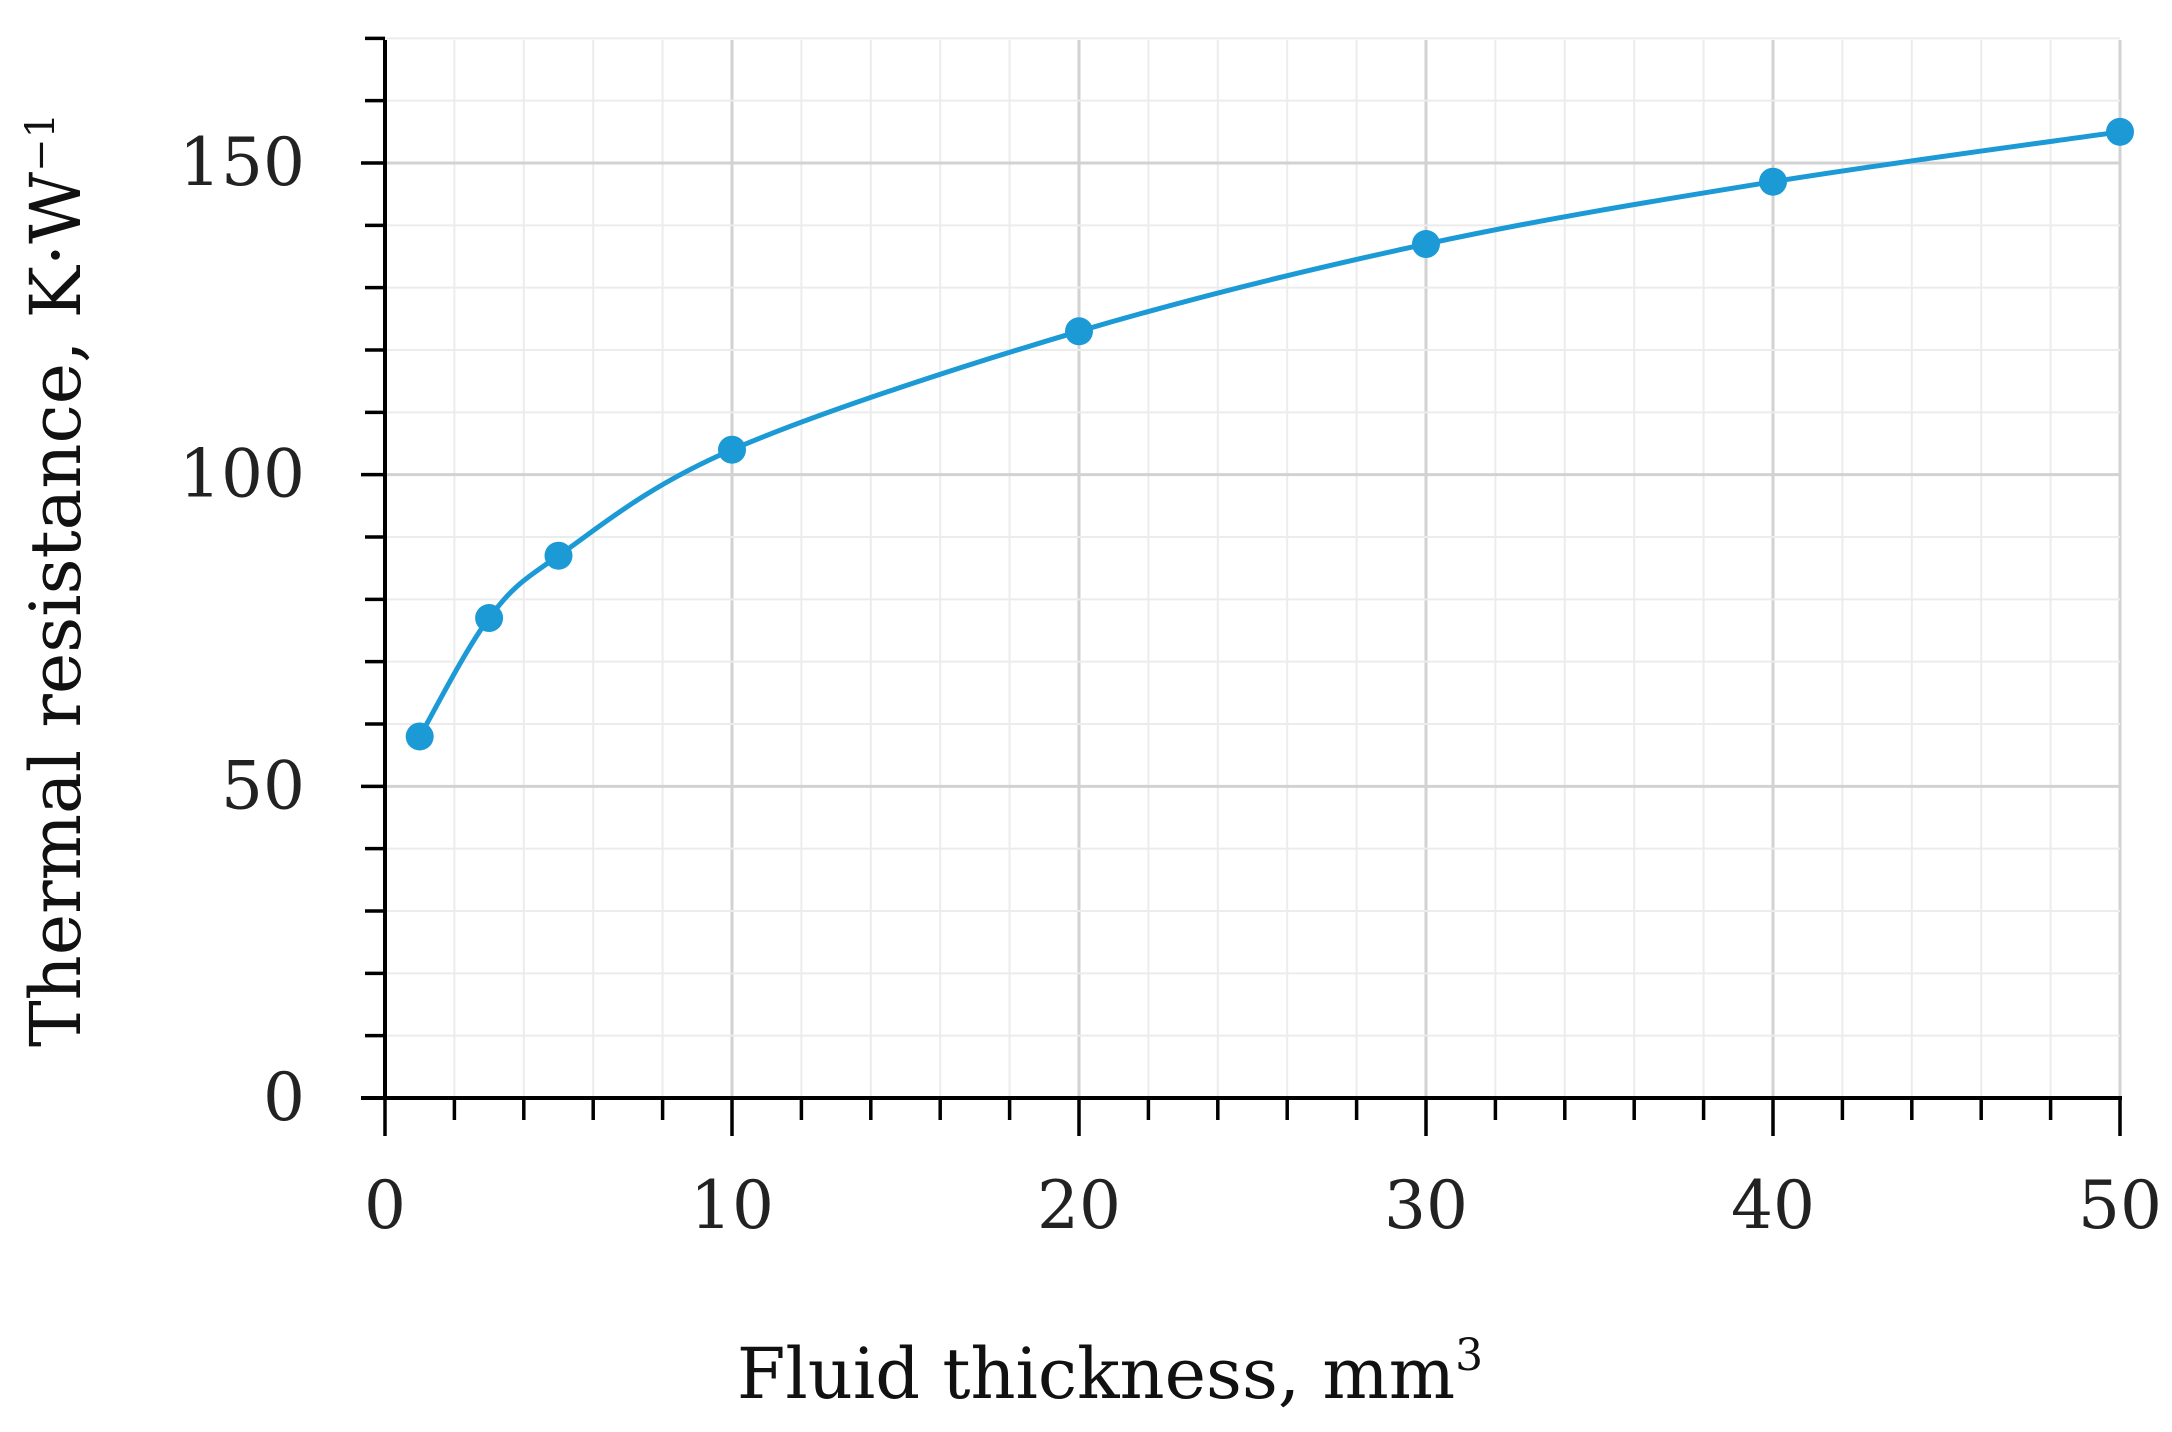  Describe the element at coordinates (56, 580) in the screenshot. I see `y-axis-title: Thermal resistance, K·W−1` at that location.